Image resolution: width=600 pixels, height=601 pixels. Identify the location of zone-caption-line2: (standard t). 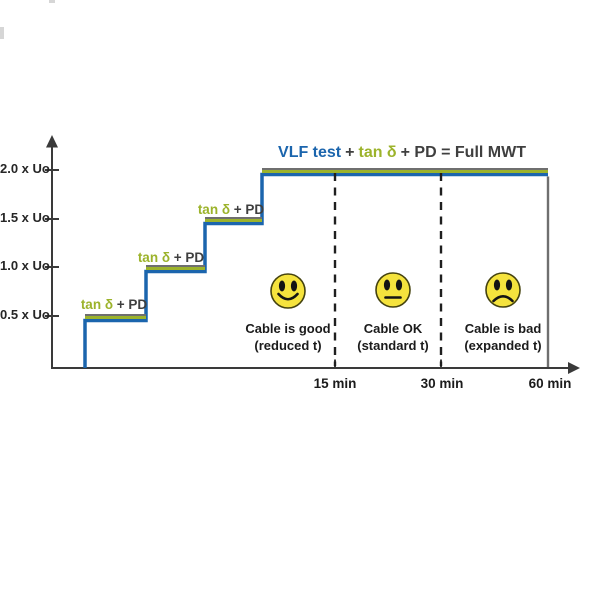
(393, 345).